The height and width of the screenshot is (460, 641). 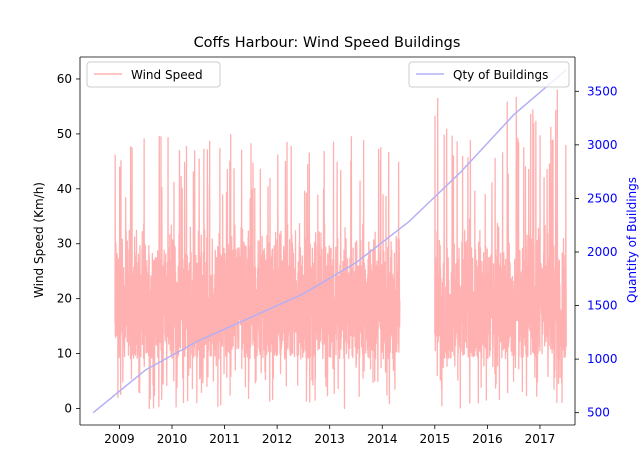 I want to click on legend-wind-box, so click(x=153, y=74).